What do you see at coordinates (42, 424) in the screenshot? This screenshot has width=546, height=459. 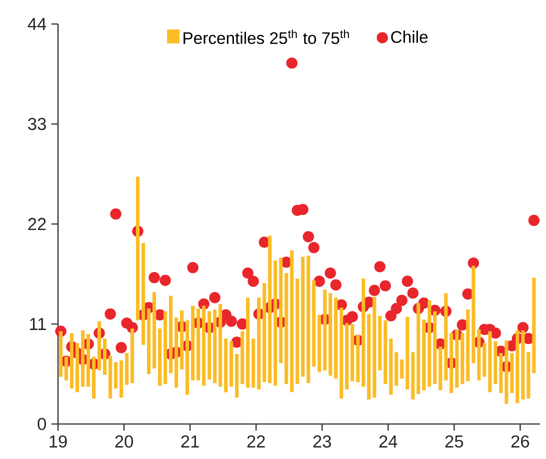 I see `y-tick-label: 0` at bounding box center [42, 424].